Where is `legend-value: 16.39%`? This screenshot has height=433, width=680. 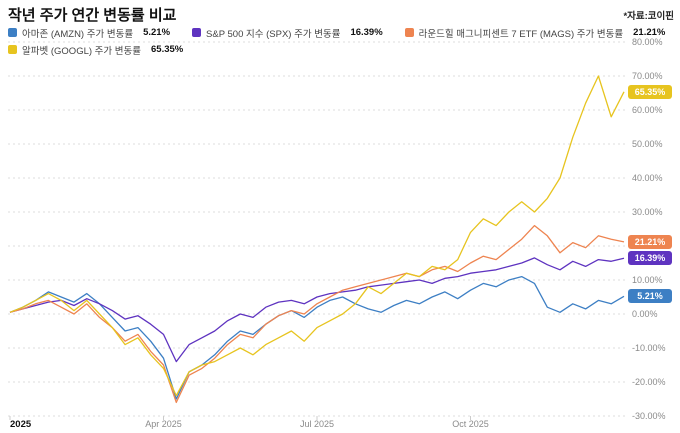 legend-value: 16.39% is located at coordinates (366, 32).